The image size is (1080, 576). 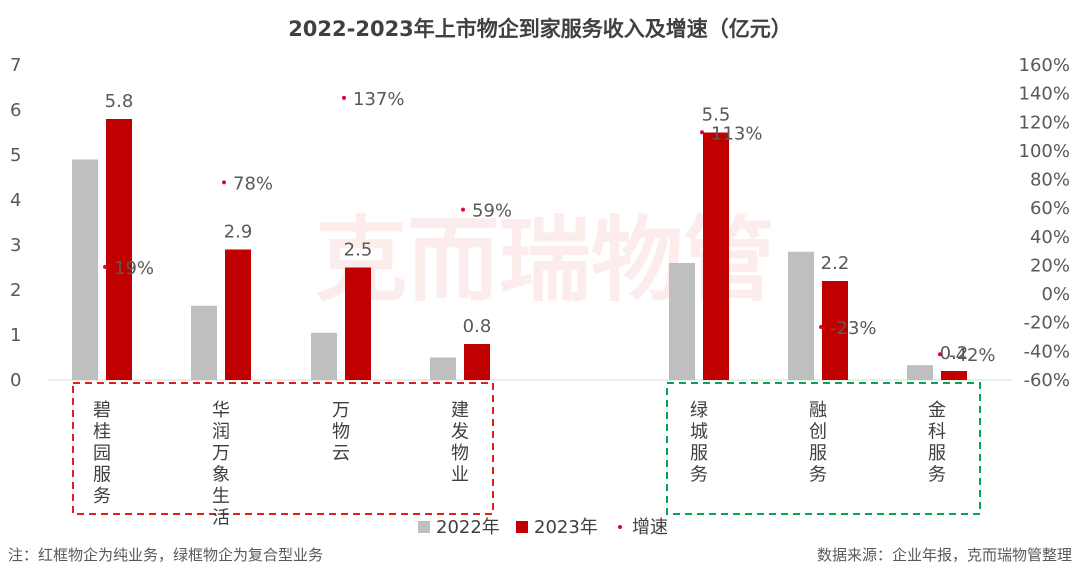 What do you see at coordinates (358, 250) in the screenshot?
I see `label-2023-2: 2.5` at bounding box center [358, 250].